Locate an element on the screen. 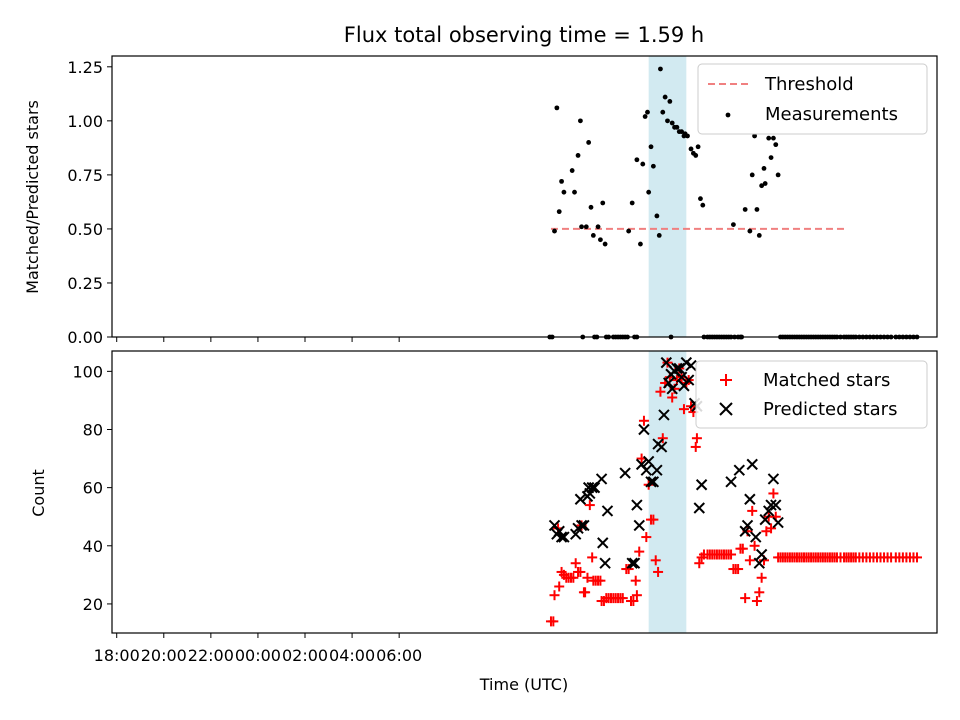 This screenshot has width=960, height=720. legend-label-measurements: Measurements is located at coordinates (831, 114).